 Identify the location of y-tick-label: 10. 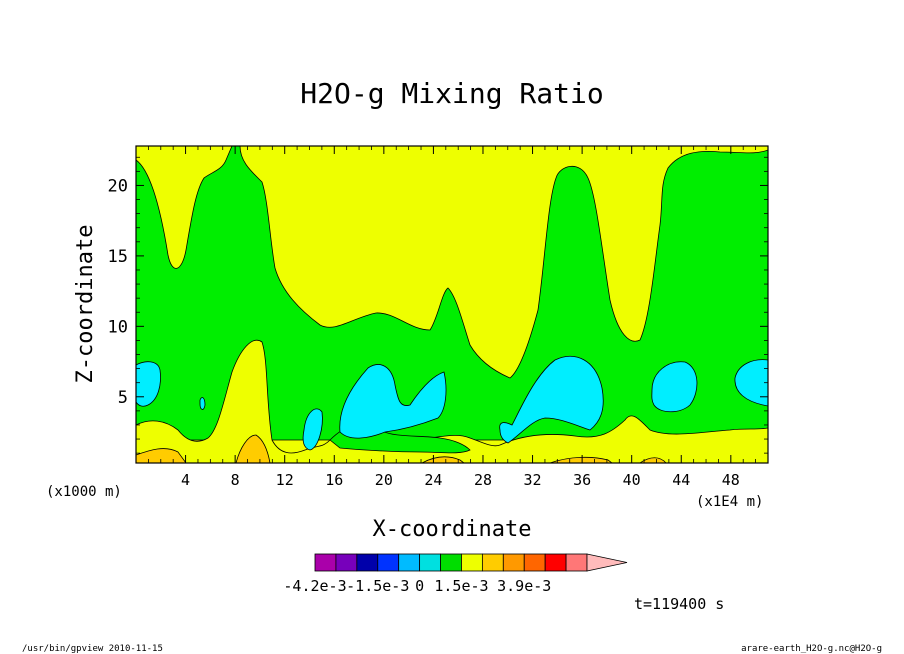
(118, 327).